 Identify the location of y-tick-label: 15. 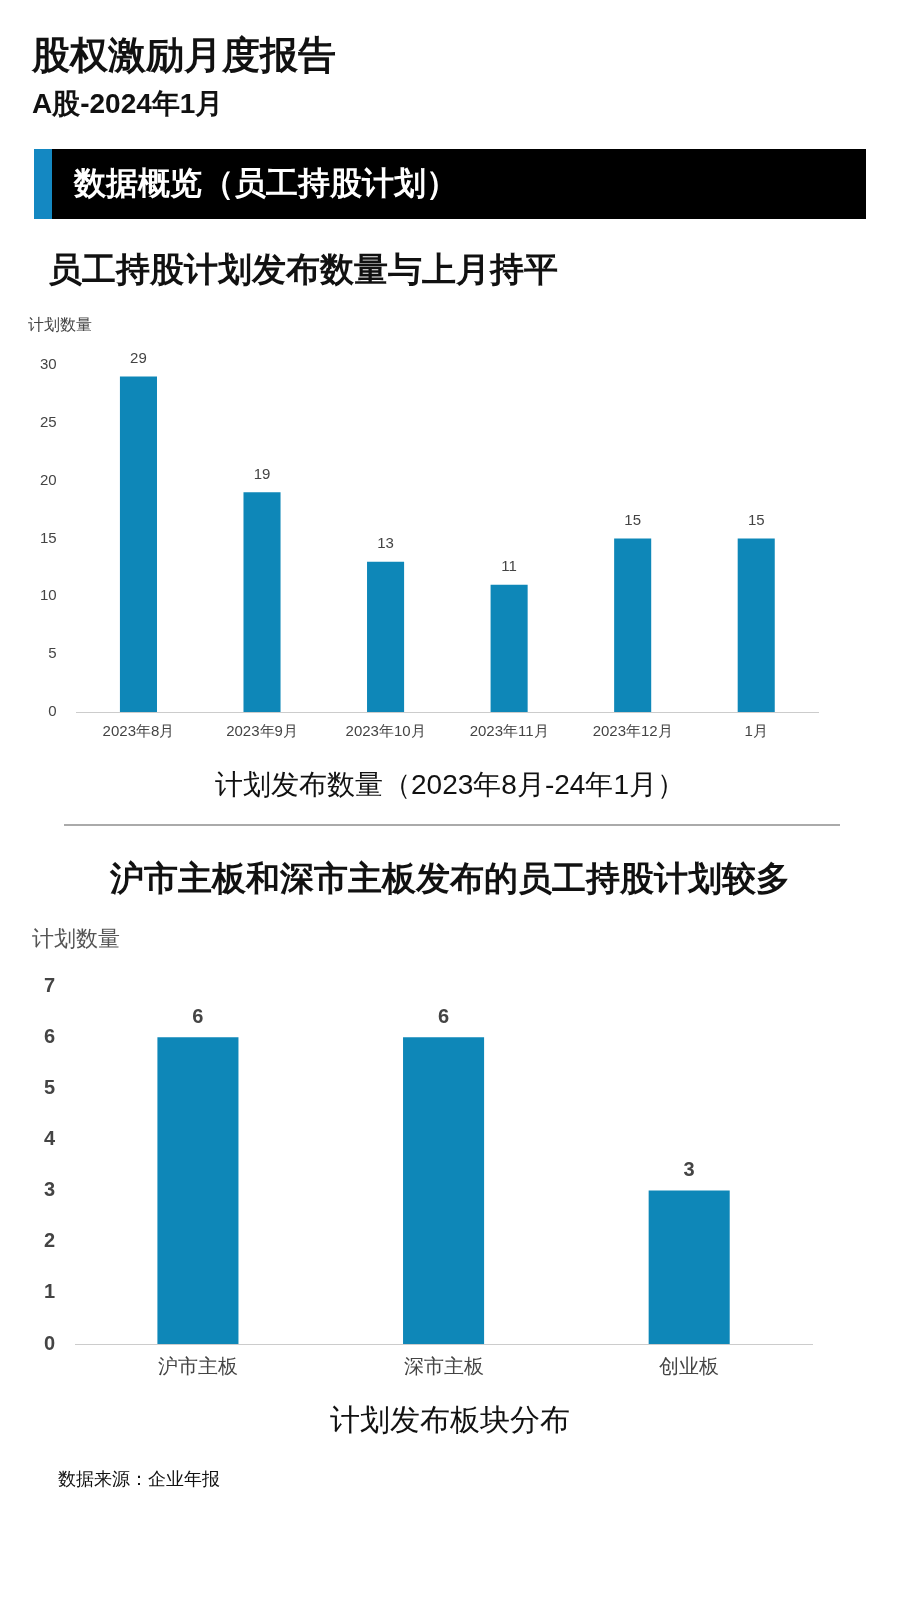
(48, 537).